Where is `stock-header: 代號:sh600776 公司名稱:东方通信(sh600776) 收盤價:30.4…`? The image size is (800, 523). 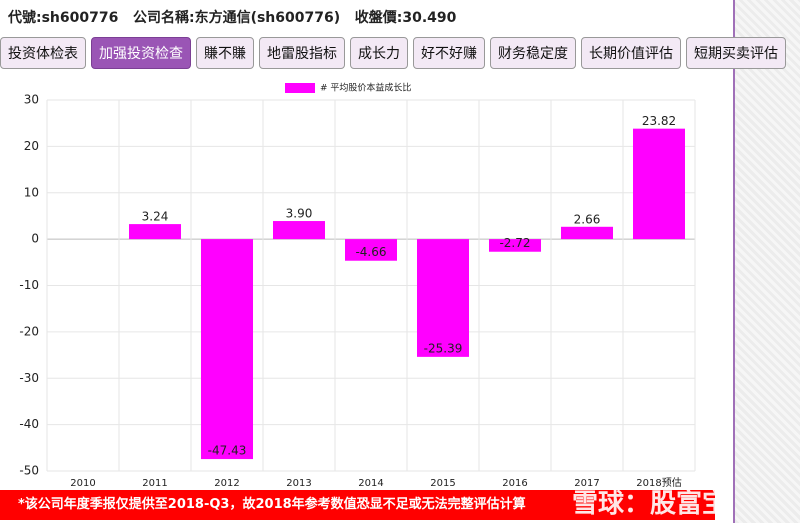
stock-header: 代號:sh600776 公司名稱:东方通信(sh600776) 收盤價:30.4… is located at coordinates (232, 18).